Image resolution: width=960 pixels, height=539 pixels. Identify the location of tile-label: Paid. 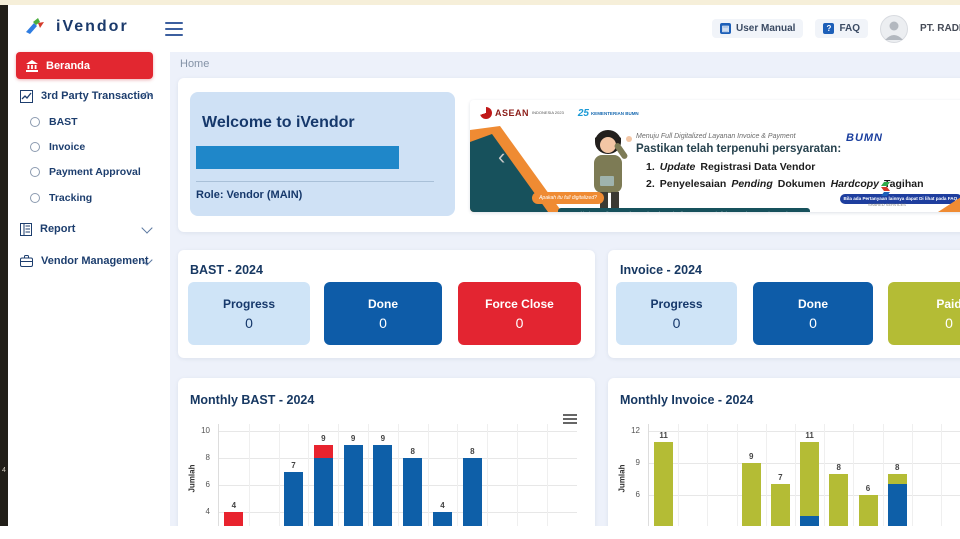
(948, 303).